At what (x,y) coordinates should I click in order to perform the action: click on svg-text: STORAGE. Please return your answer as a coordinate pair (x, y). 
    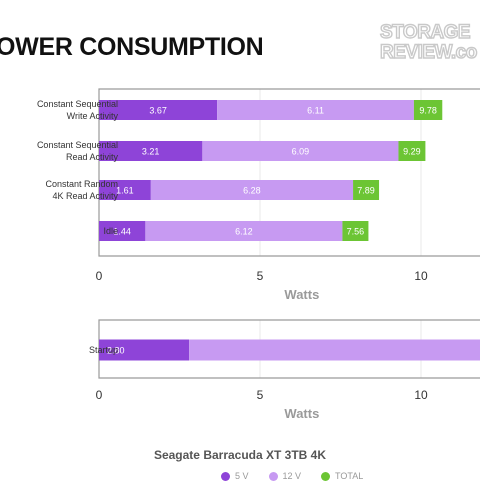
    Looking at the image, I should click on (425, 32).